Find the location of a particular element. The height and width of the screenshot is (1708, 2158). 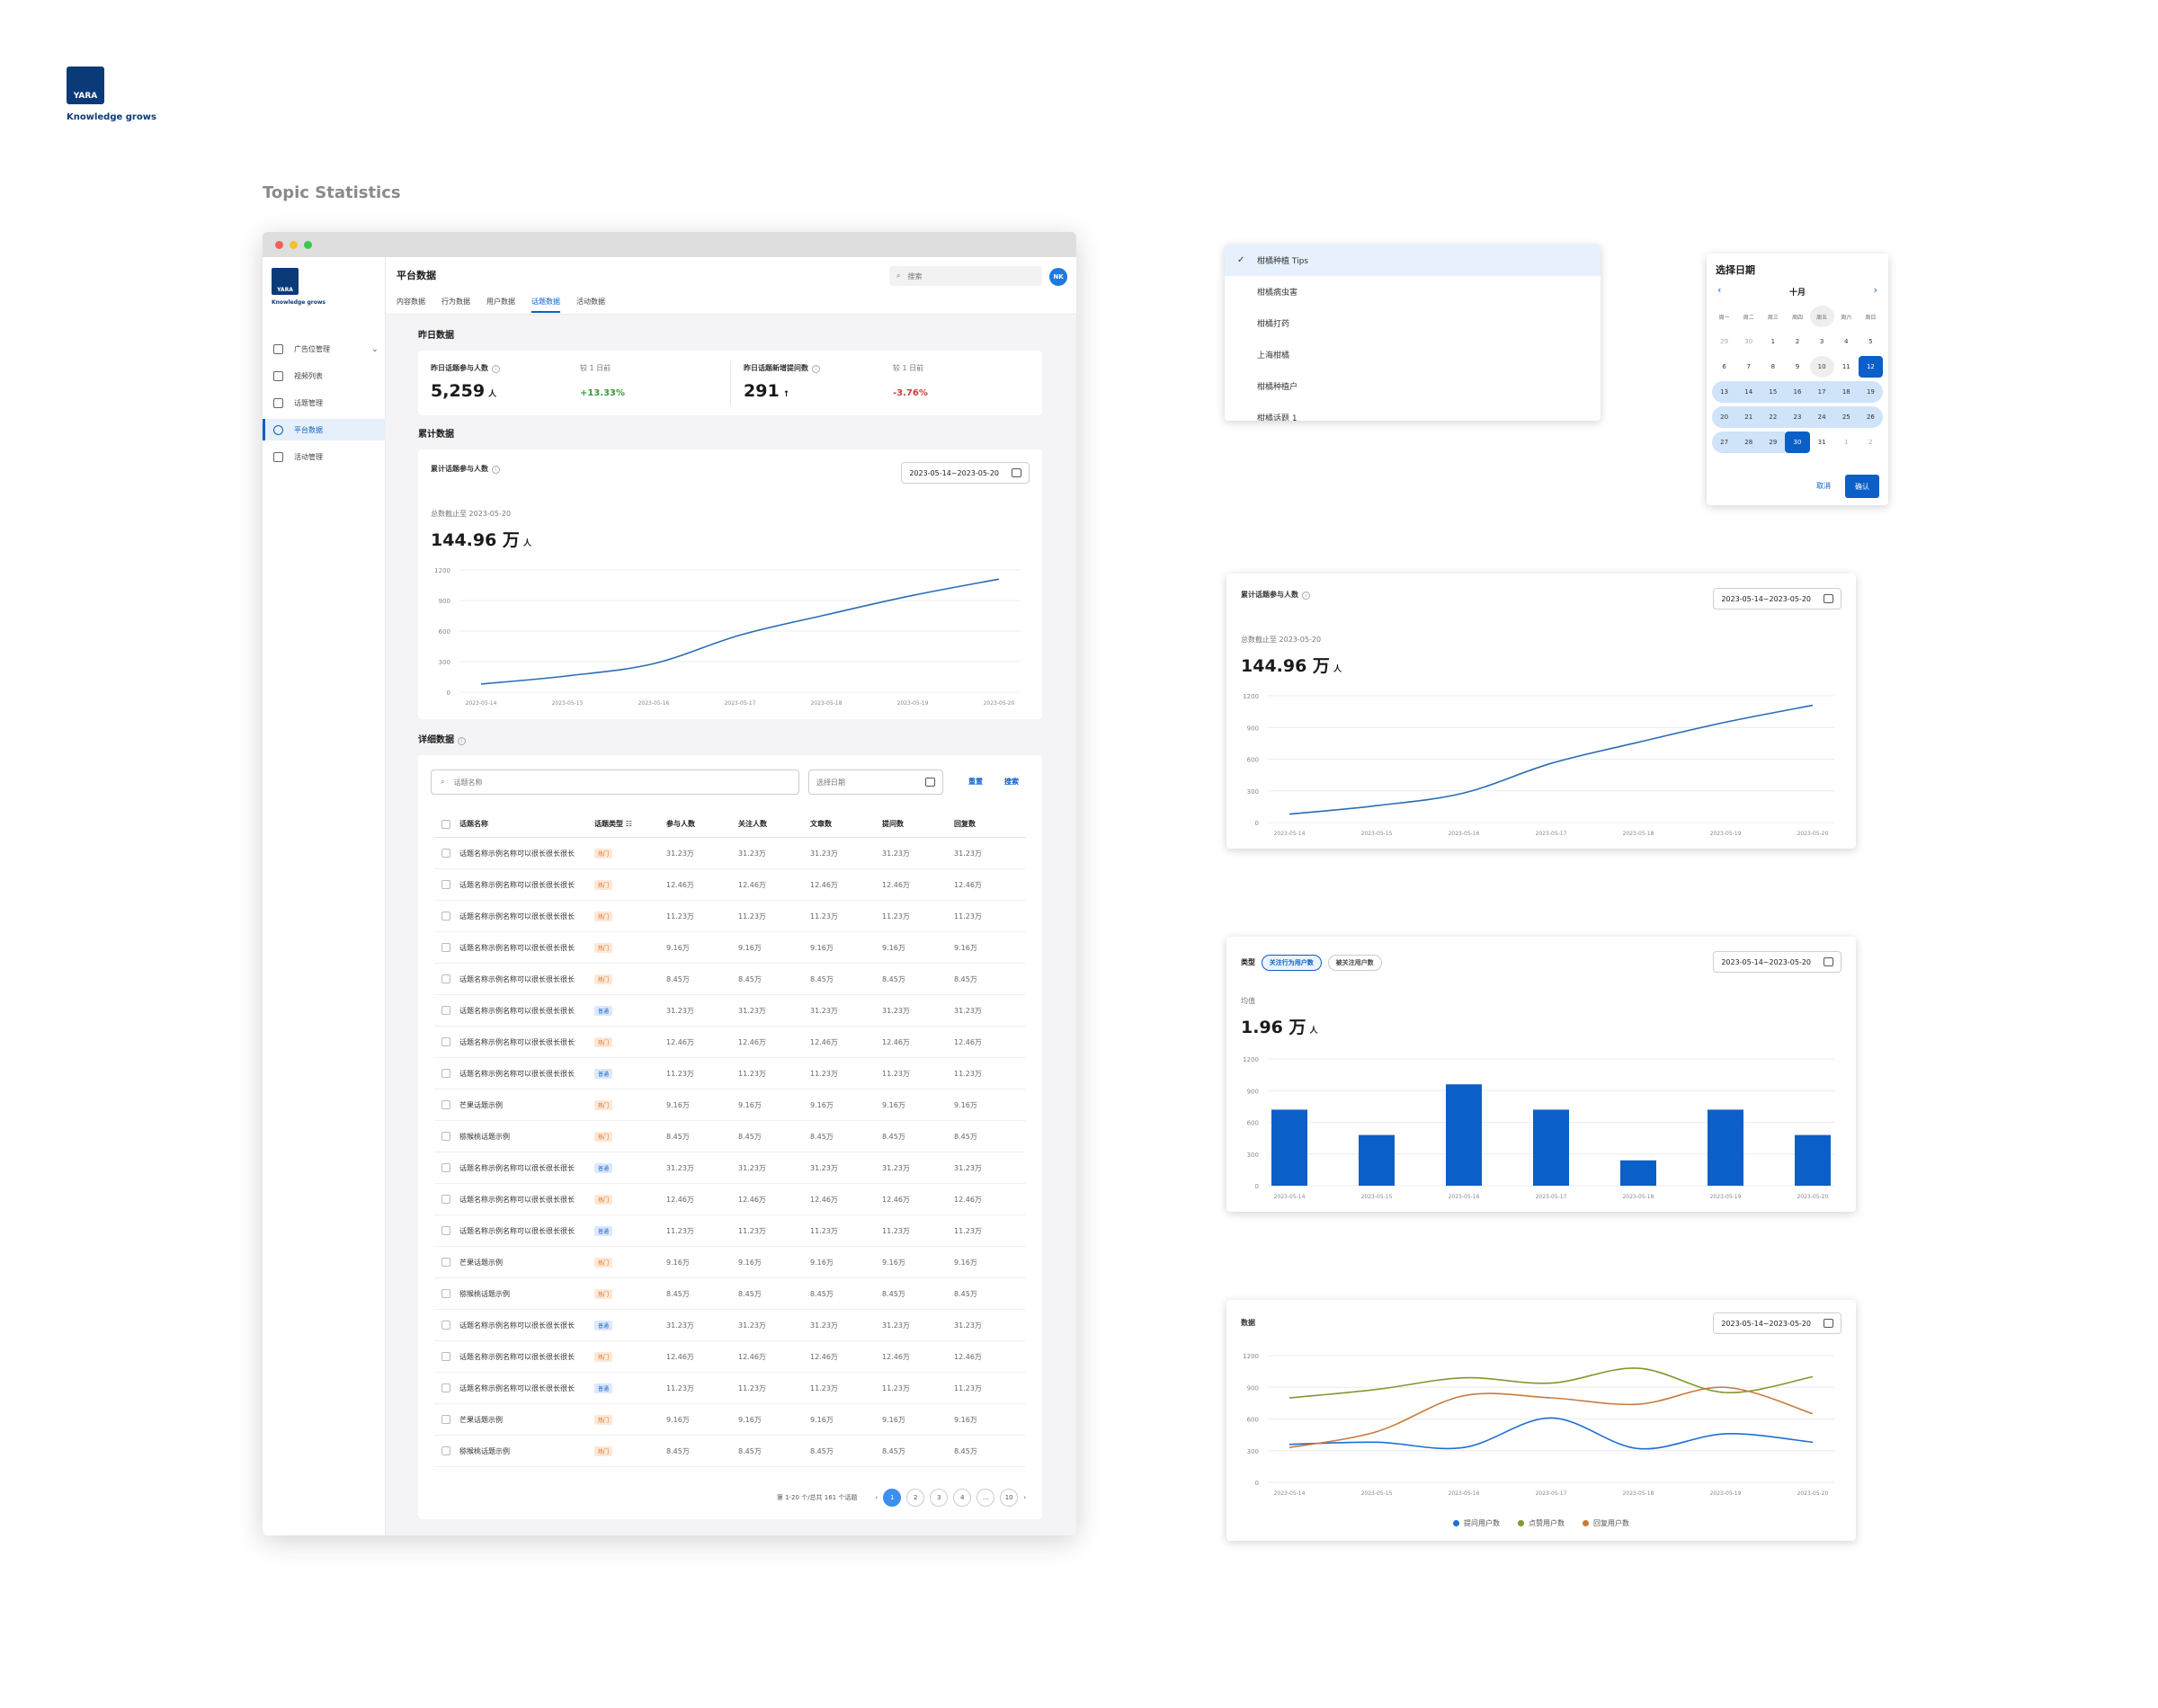

calendar-day: 19 is located at coordinates (1870, 392).